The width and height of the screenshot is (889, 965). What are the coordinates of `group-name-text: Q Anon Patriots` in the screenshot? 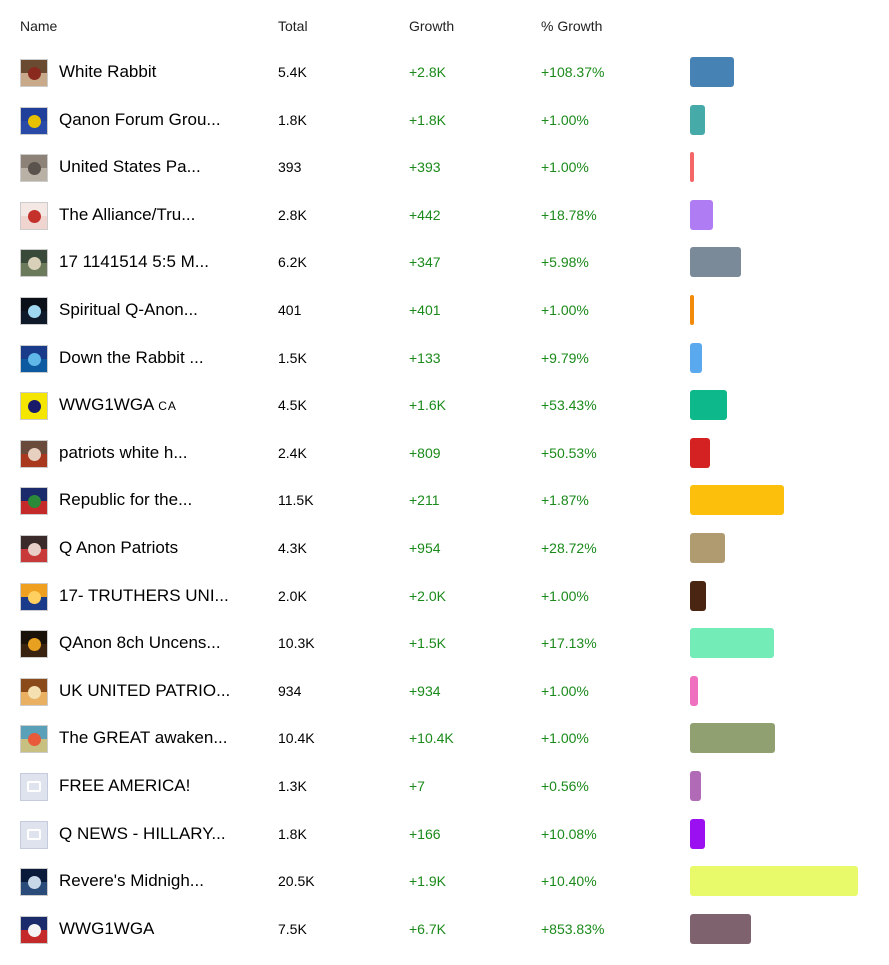 It's located at (119, 547).